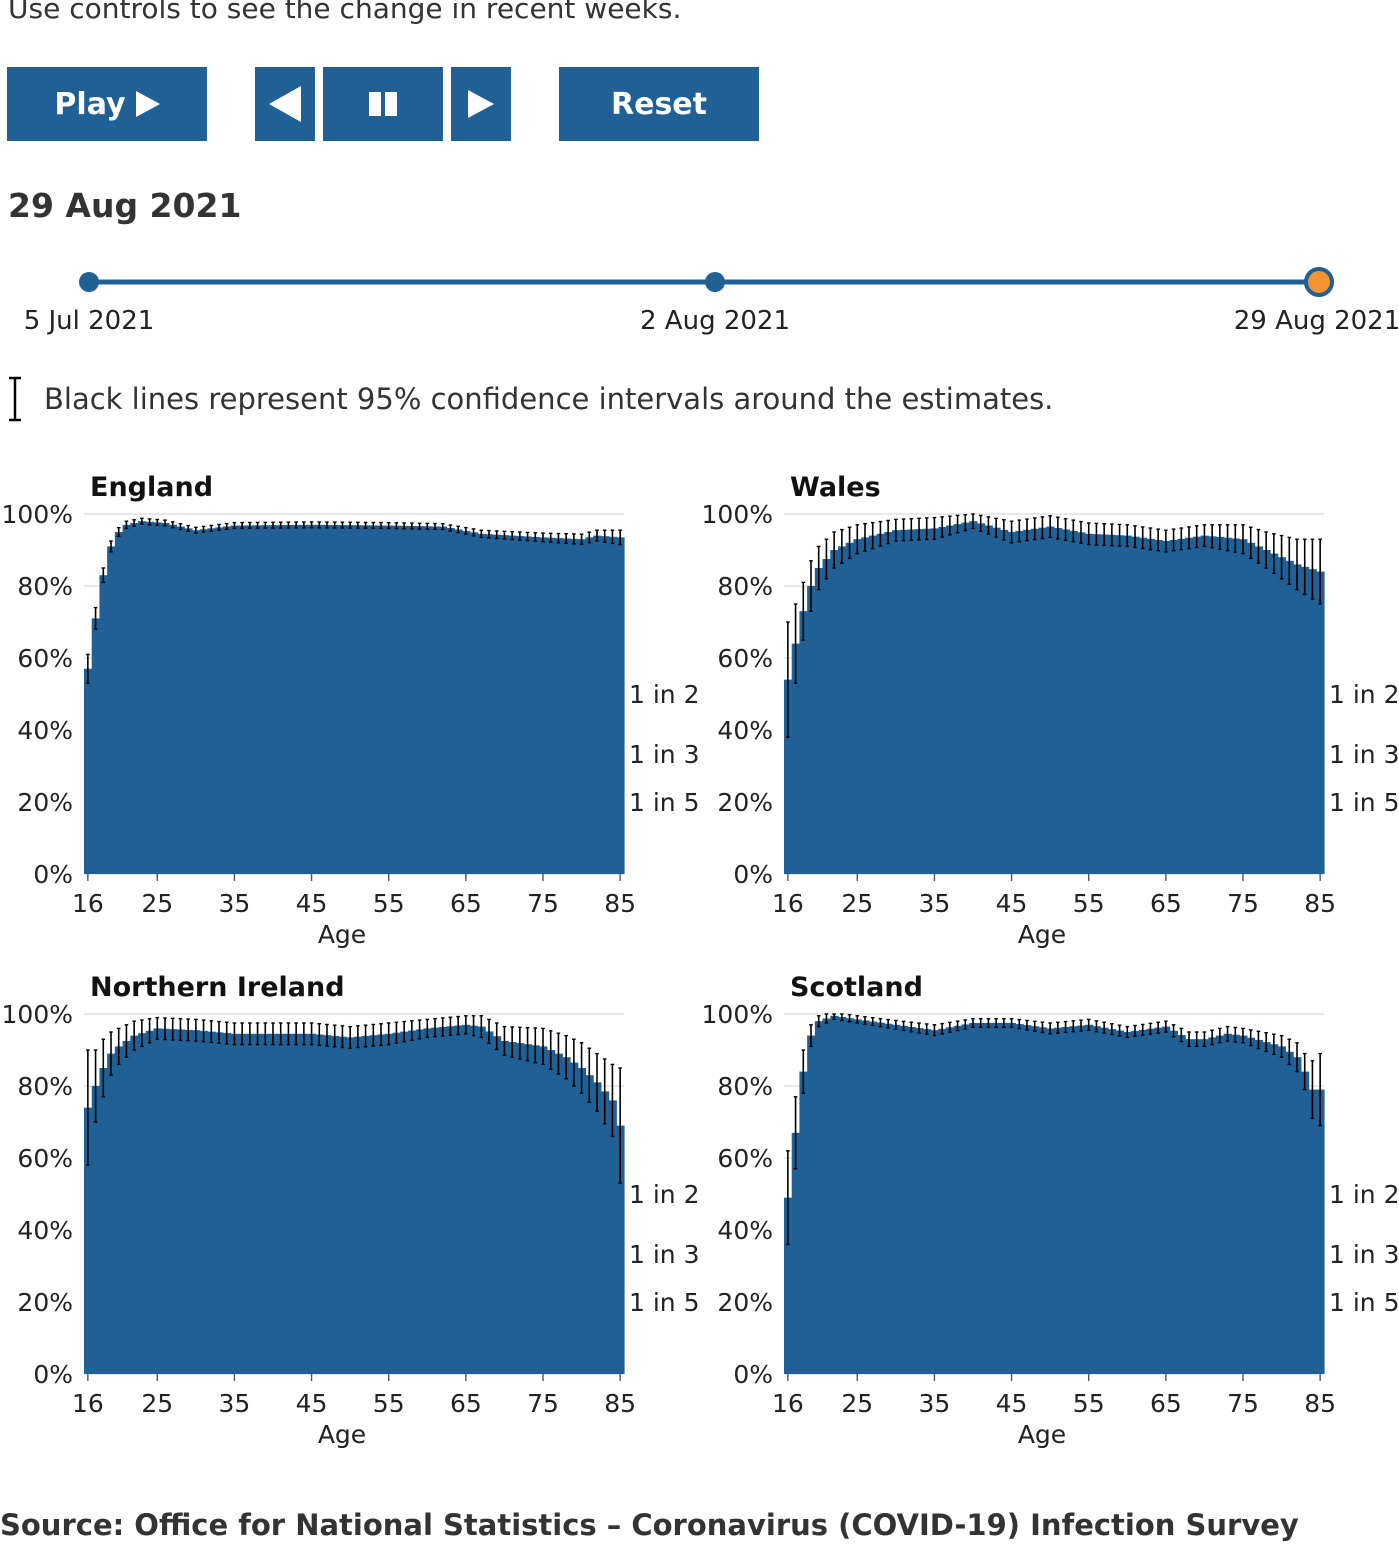 This screenshot has height=1548, width=1399. Describe the element at coordinates (466, 903) in the screenshot. I see `x-tick-label: 65` at that location.